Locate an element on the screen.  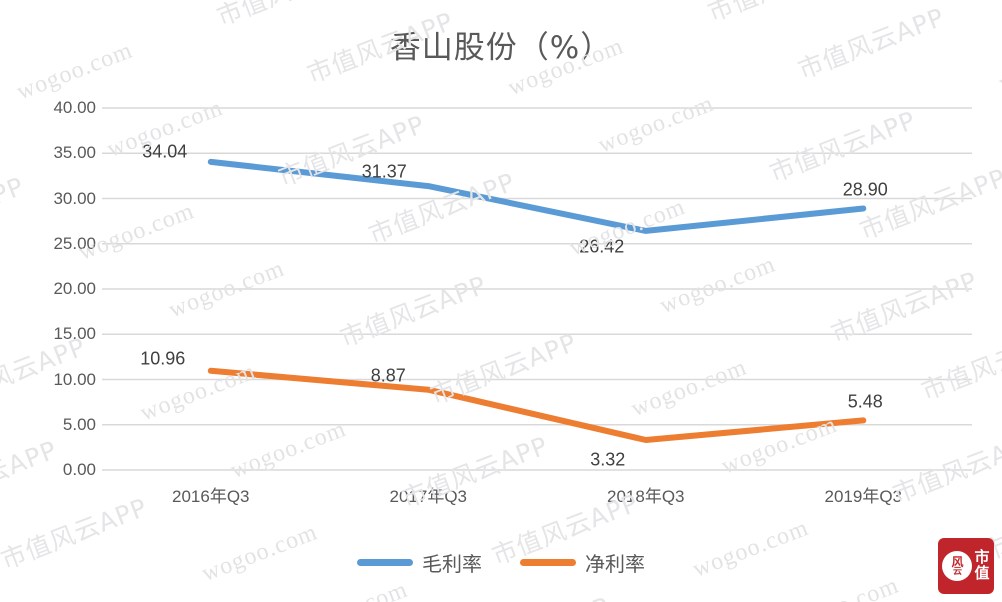
legend-item-2: 净利率 is located at coordinates (582, 562).